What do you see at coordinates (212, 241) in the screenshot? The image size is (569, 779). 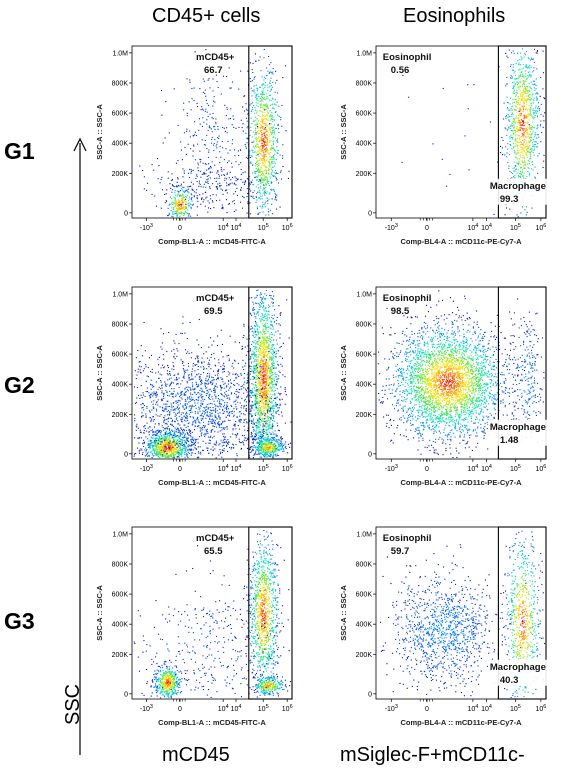 I see `x-axis-title: Comp-BL1-A :: mCD45-FITC-A` at bounding box center [212, 241].